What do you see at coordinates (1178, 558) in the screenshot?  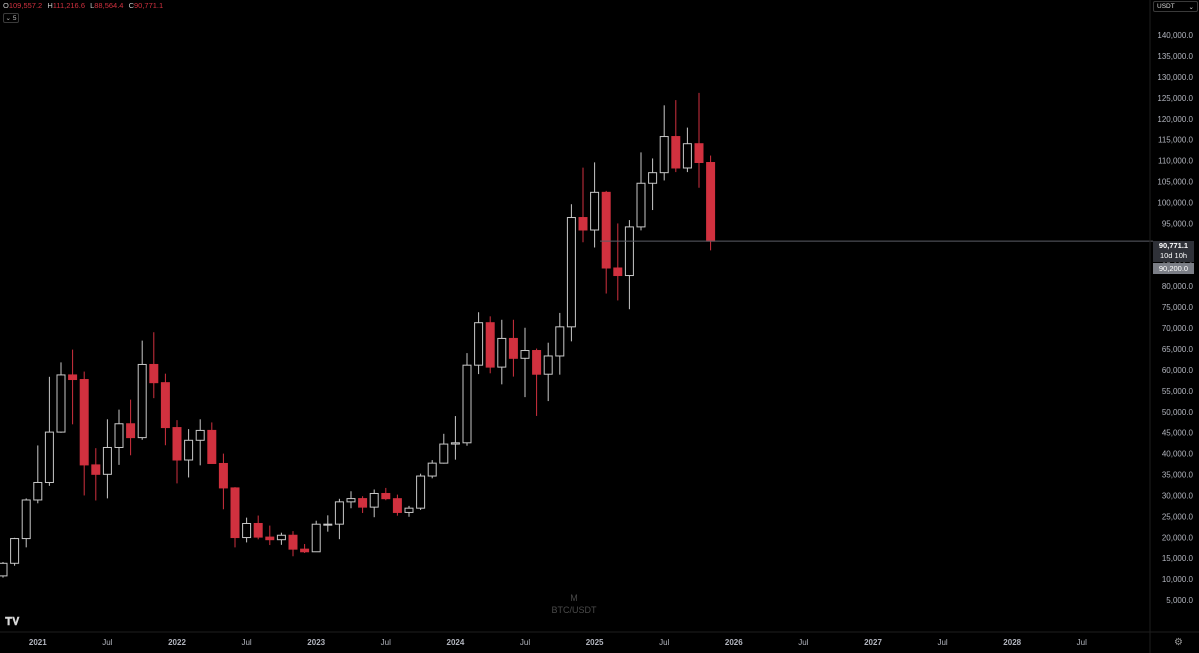 I see `price-axis-label: 15,000.0` at bounding box center [1178, 558].